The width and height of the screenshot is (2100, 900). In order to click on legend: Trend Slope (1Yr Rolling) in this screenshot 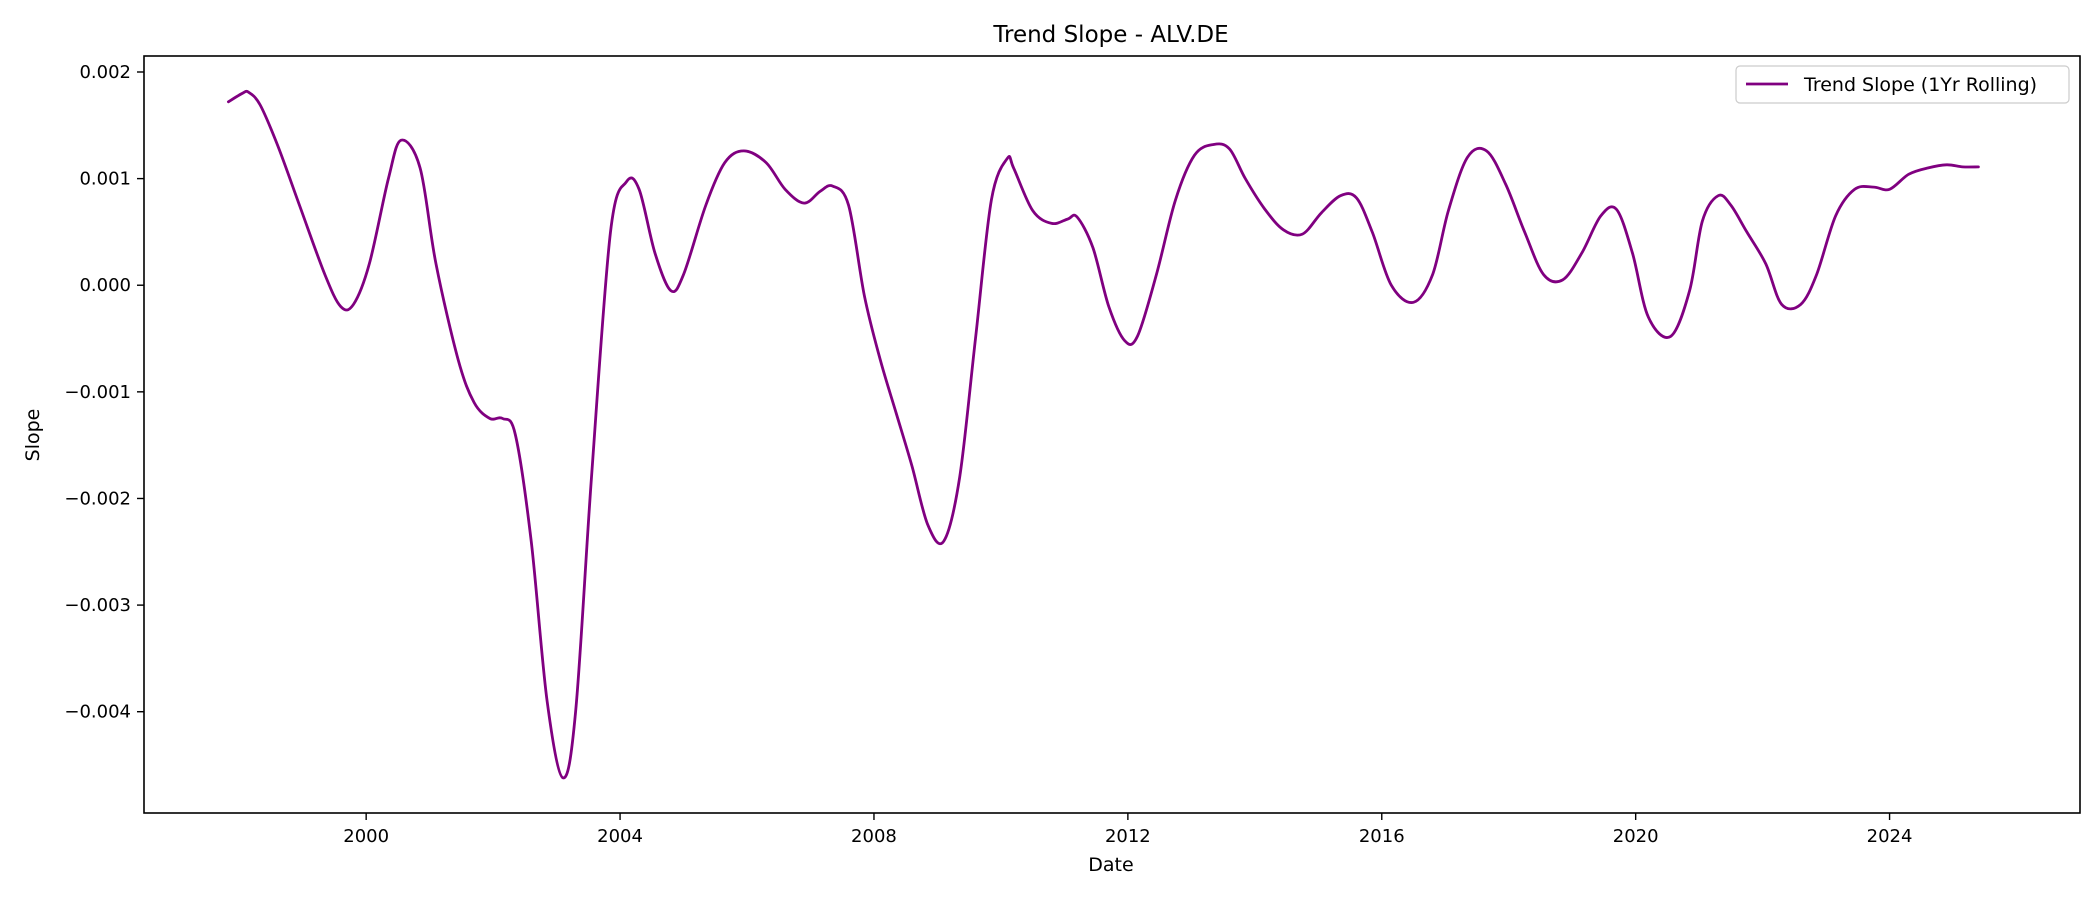, I will do `click(1902, 84)`.